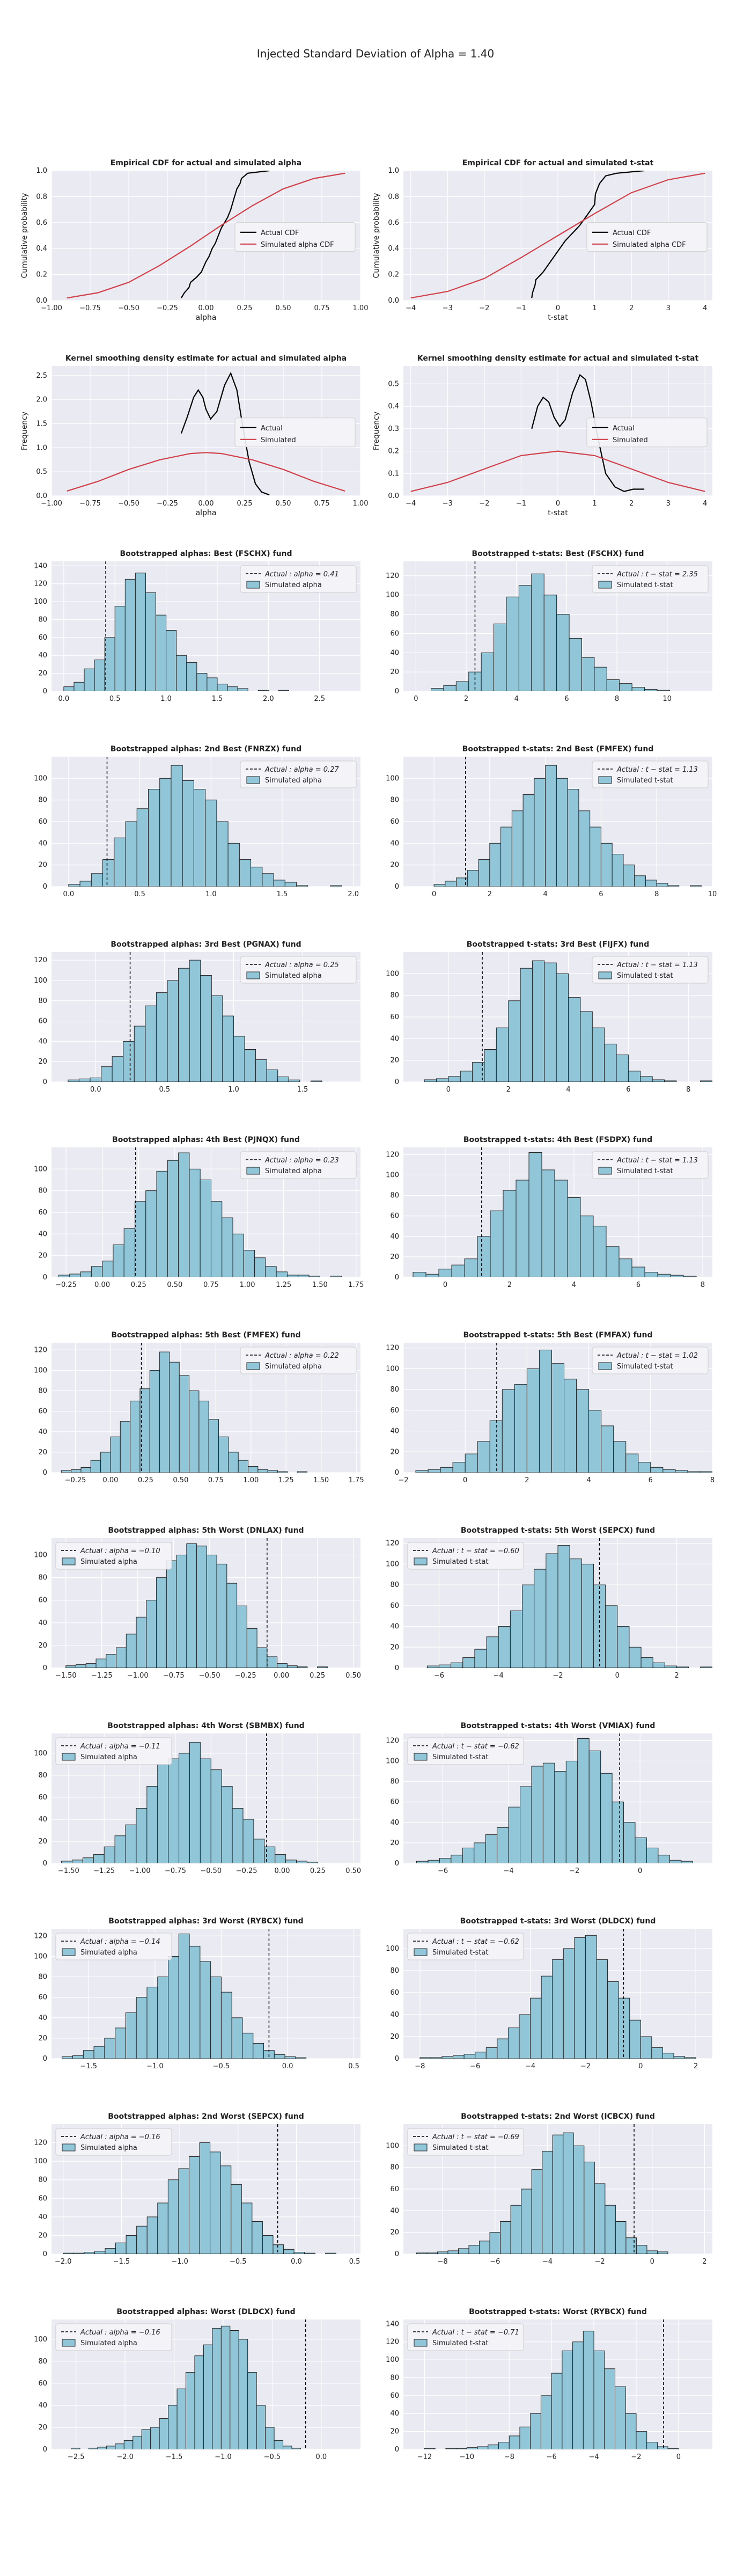 The width and height of the screenshot is (751, 2576). What do you see at coordinates (42, 674) in the screenshot?
I see `y-tick-label: 20` at bounding box center [42, 674].